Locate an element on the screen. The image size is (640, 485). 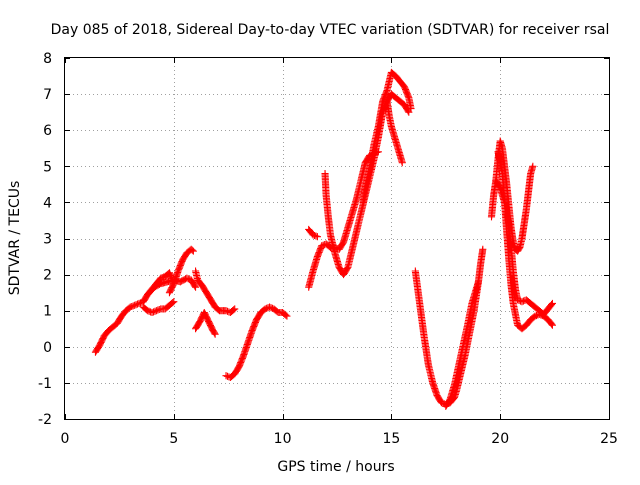
y-tick-label: 3 is located at coordinates (47, 240).